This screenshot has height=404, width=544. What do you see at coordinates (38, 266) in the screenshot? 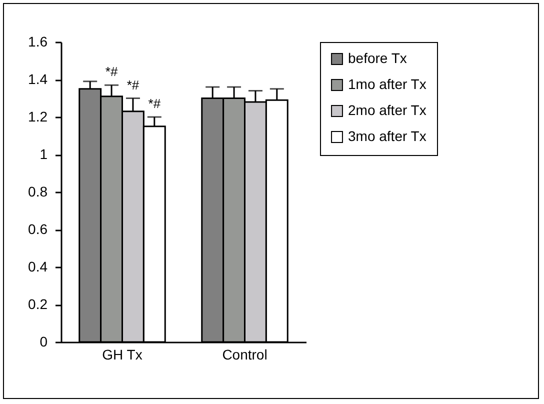
I see `y-tick-label: 0.4` at bounding box center [38, 266].